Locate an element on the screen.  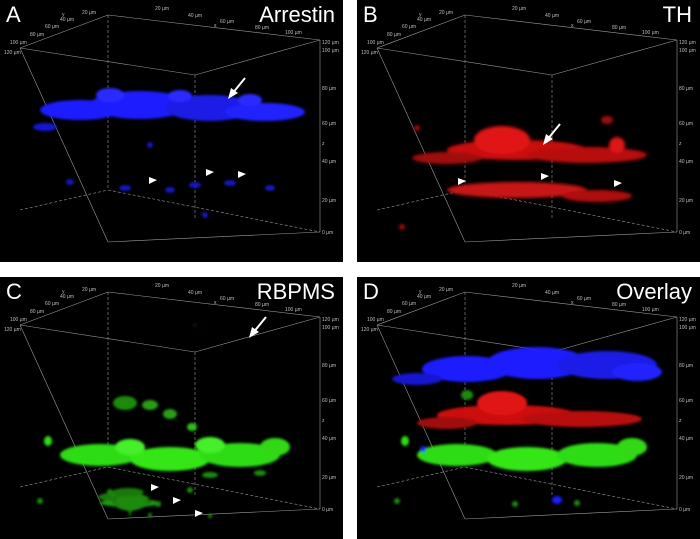
panel-letter: C is located at coordinates (14, 291).